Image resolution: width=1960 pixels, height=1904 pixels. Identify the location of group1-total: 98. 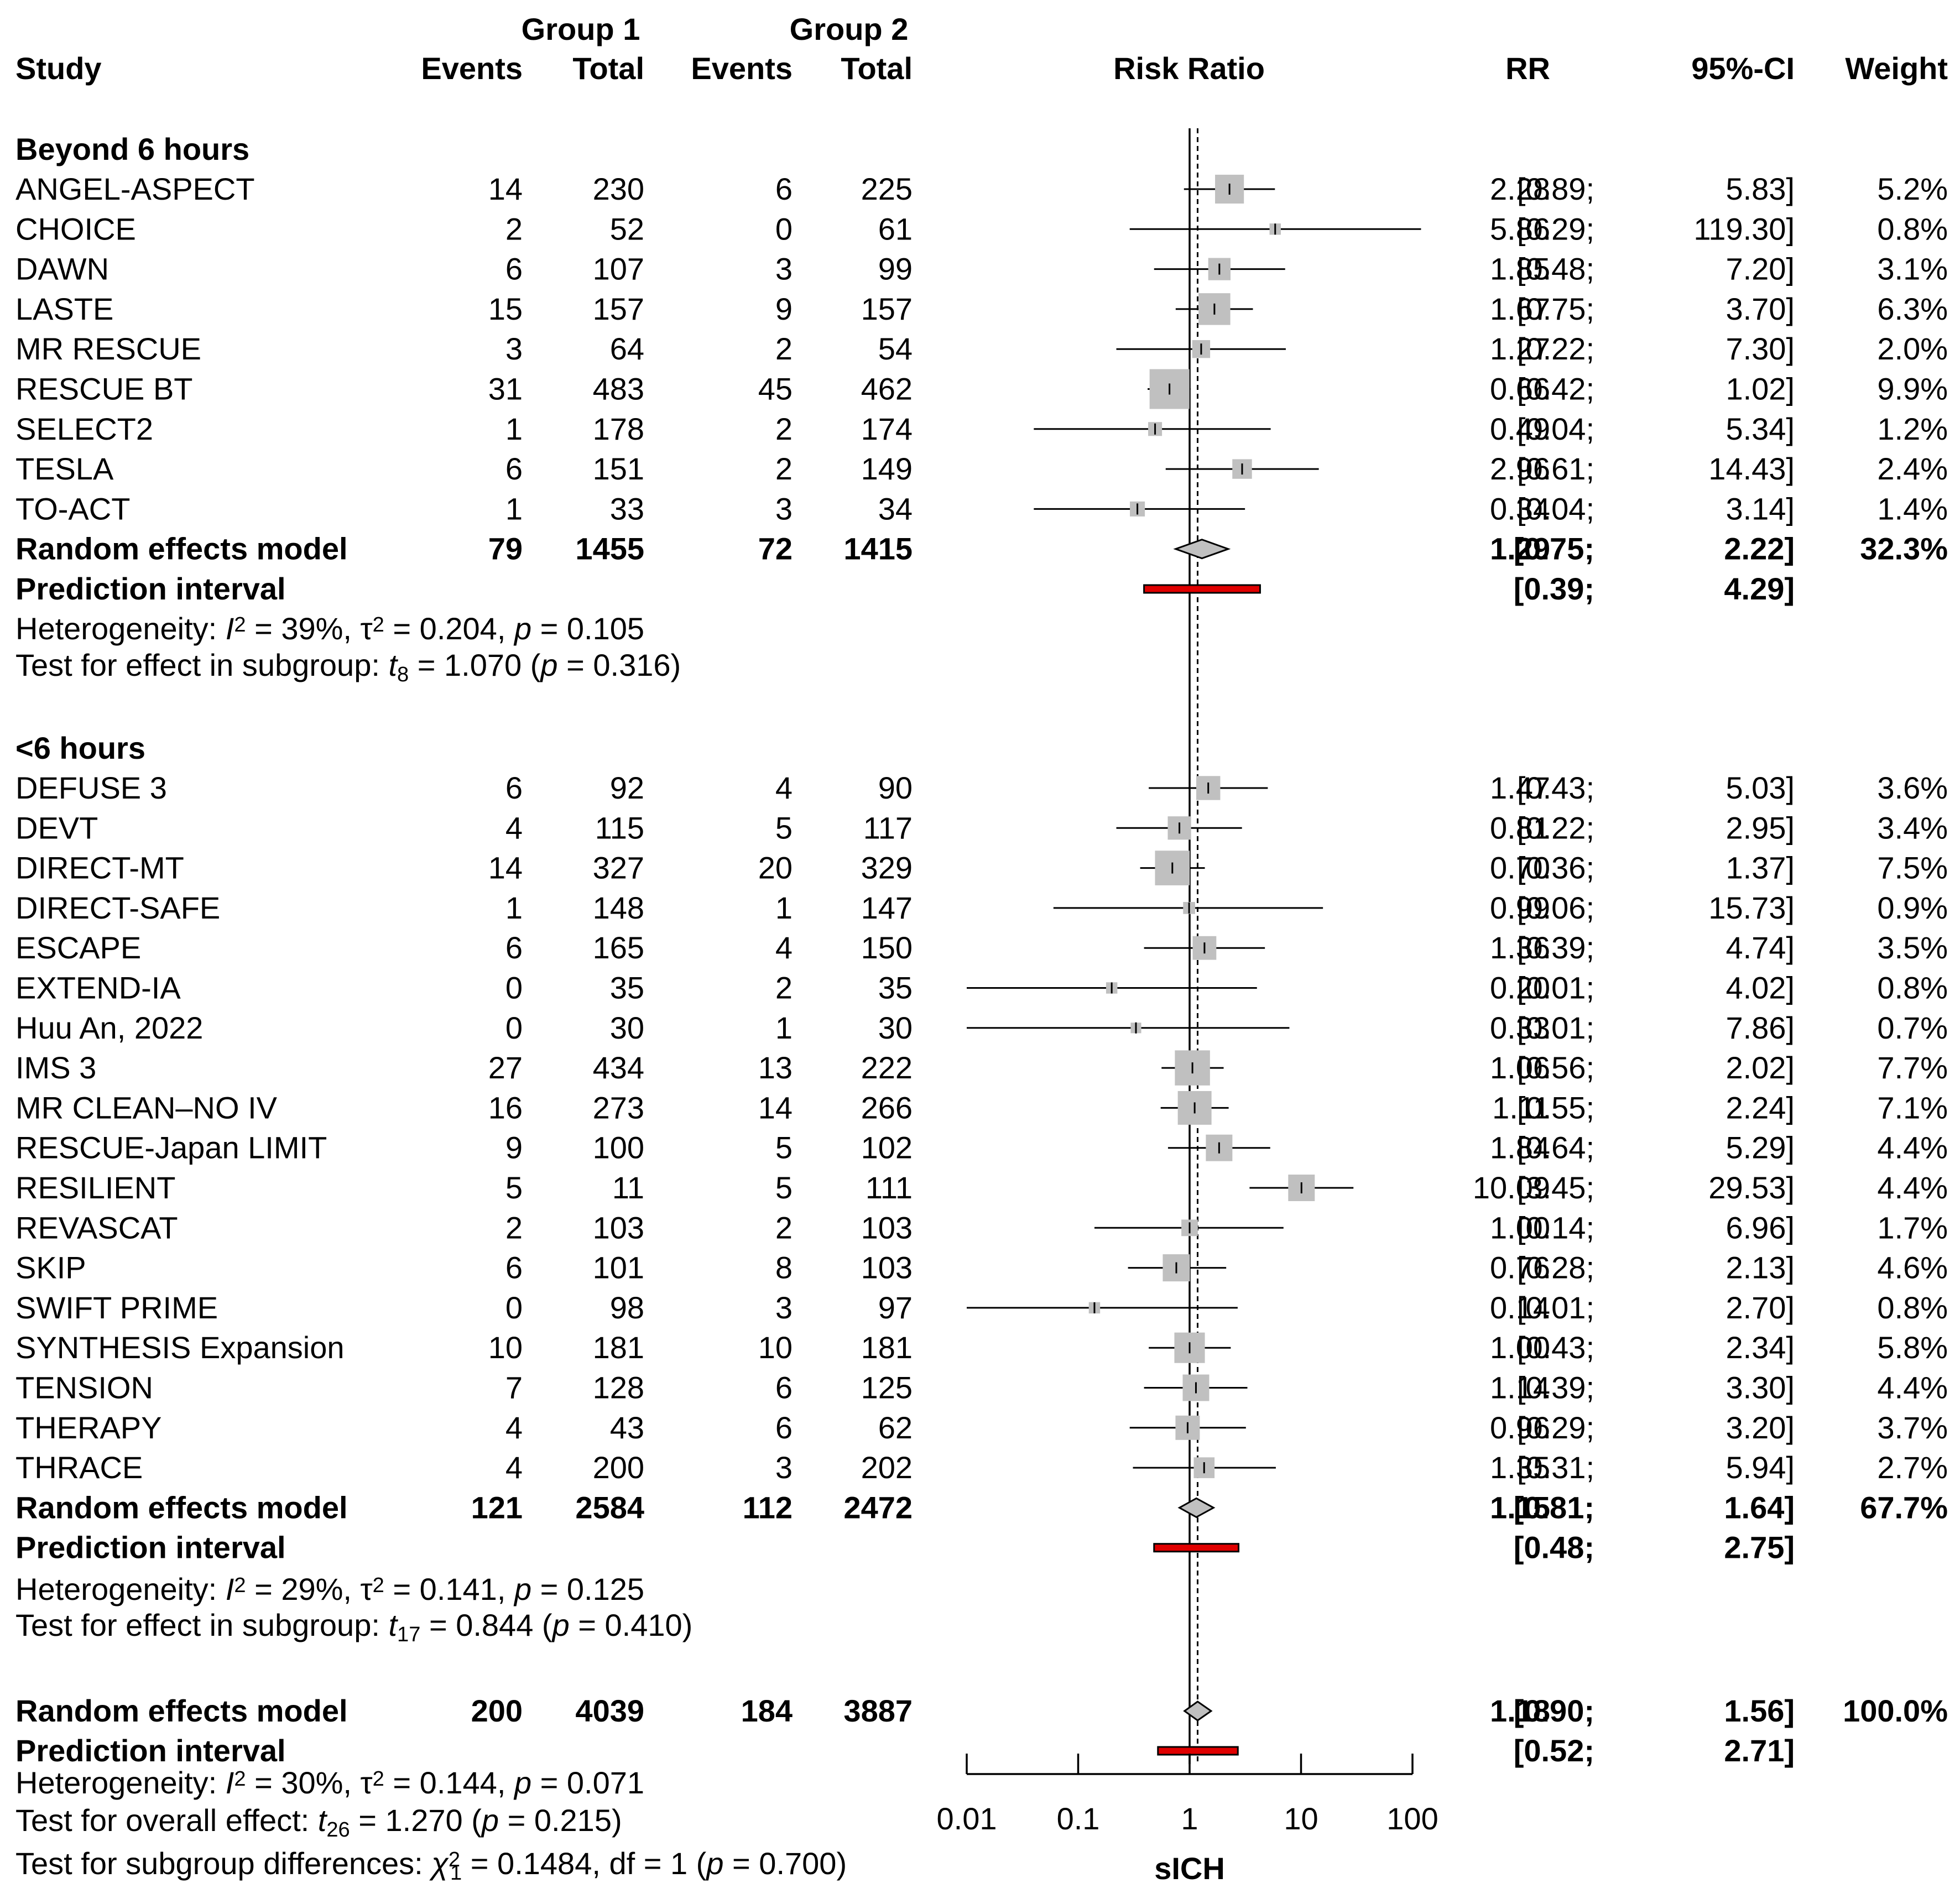
(627, 1307).